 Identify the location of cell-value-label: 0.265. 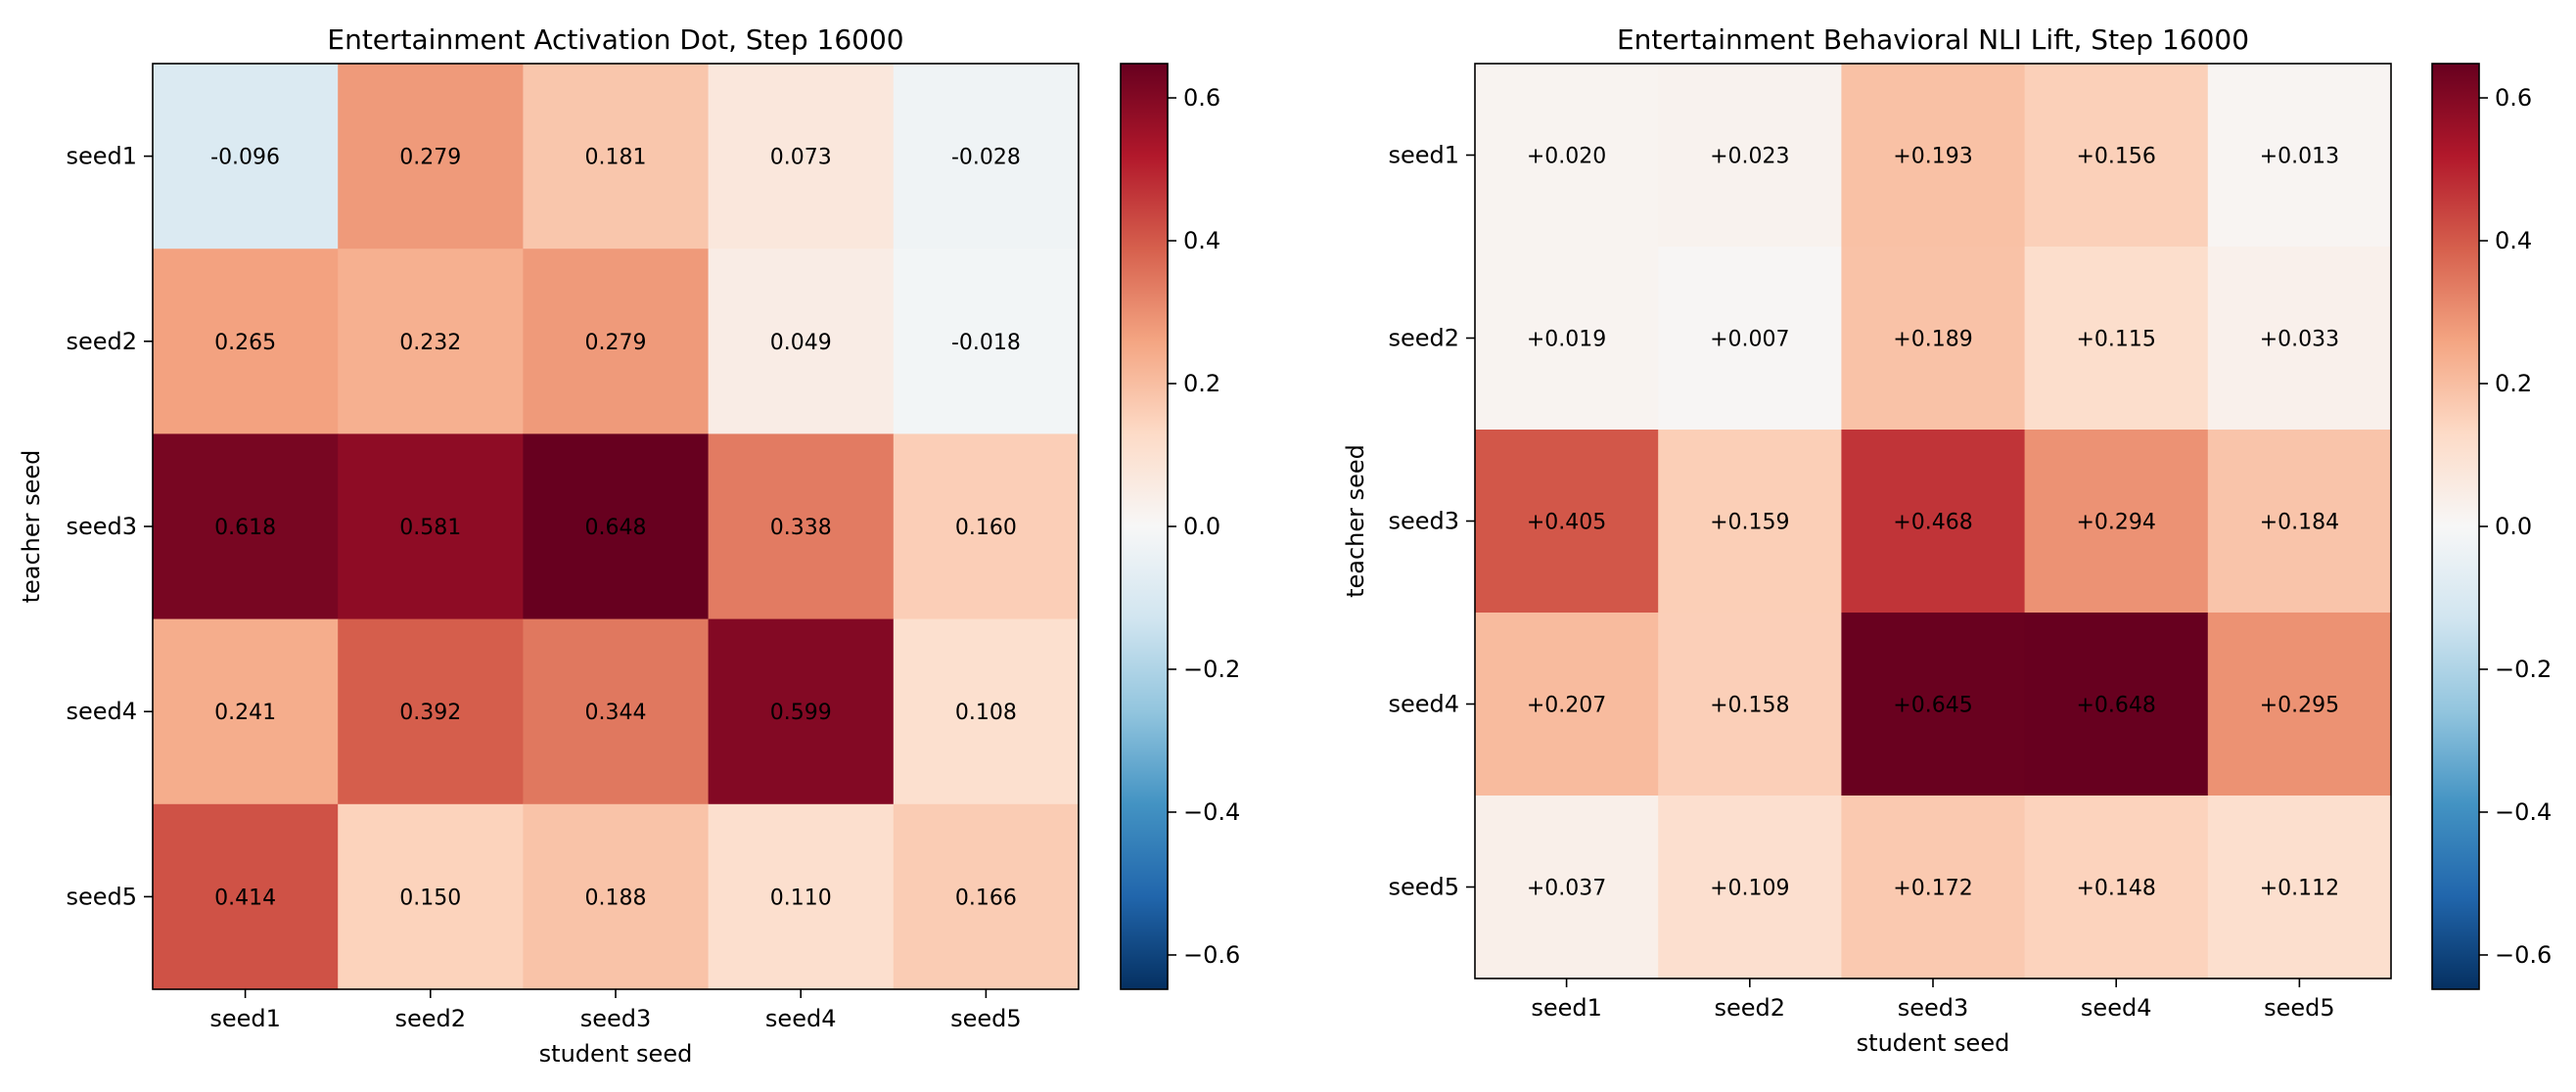
(245, 343).